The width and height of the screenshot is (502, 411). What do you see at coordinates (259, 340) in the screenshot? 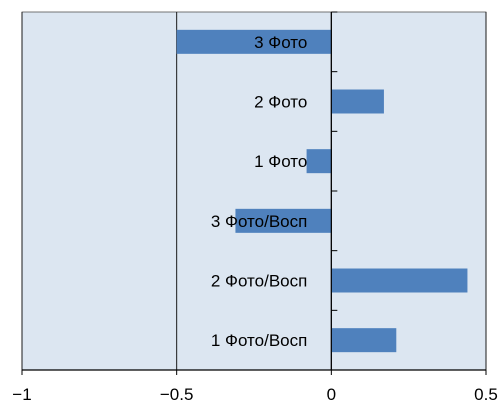
I see `category-label-5: 1 Фото/Восп` at bounding box center [259, 340].